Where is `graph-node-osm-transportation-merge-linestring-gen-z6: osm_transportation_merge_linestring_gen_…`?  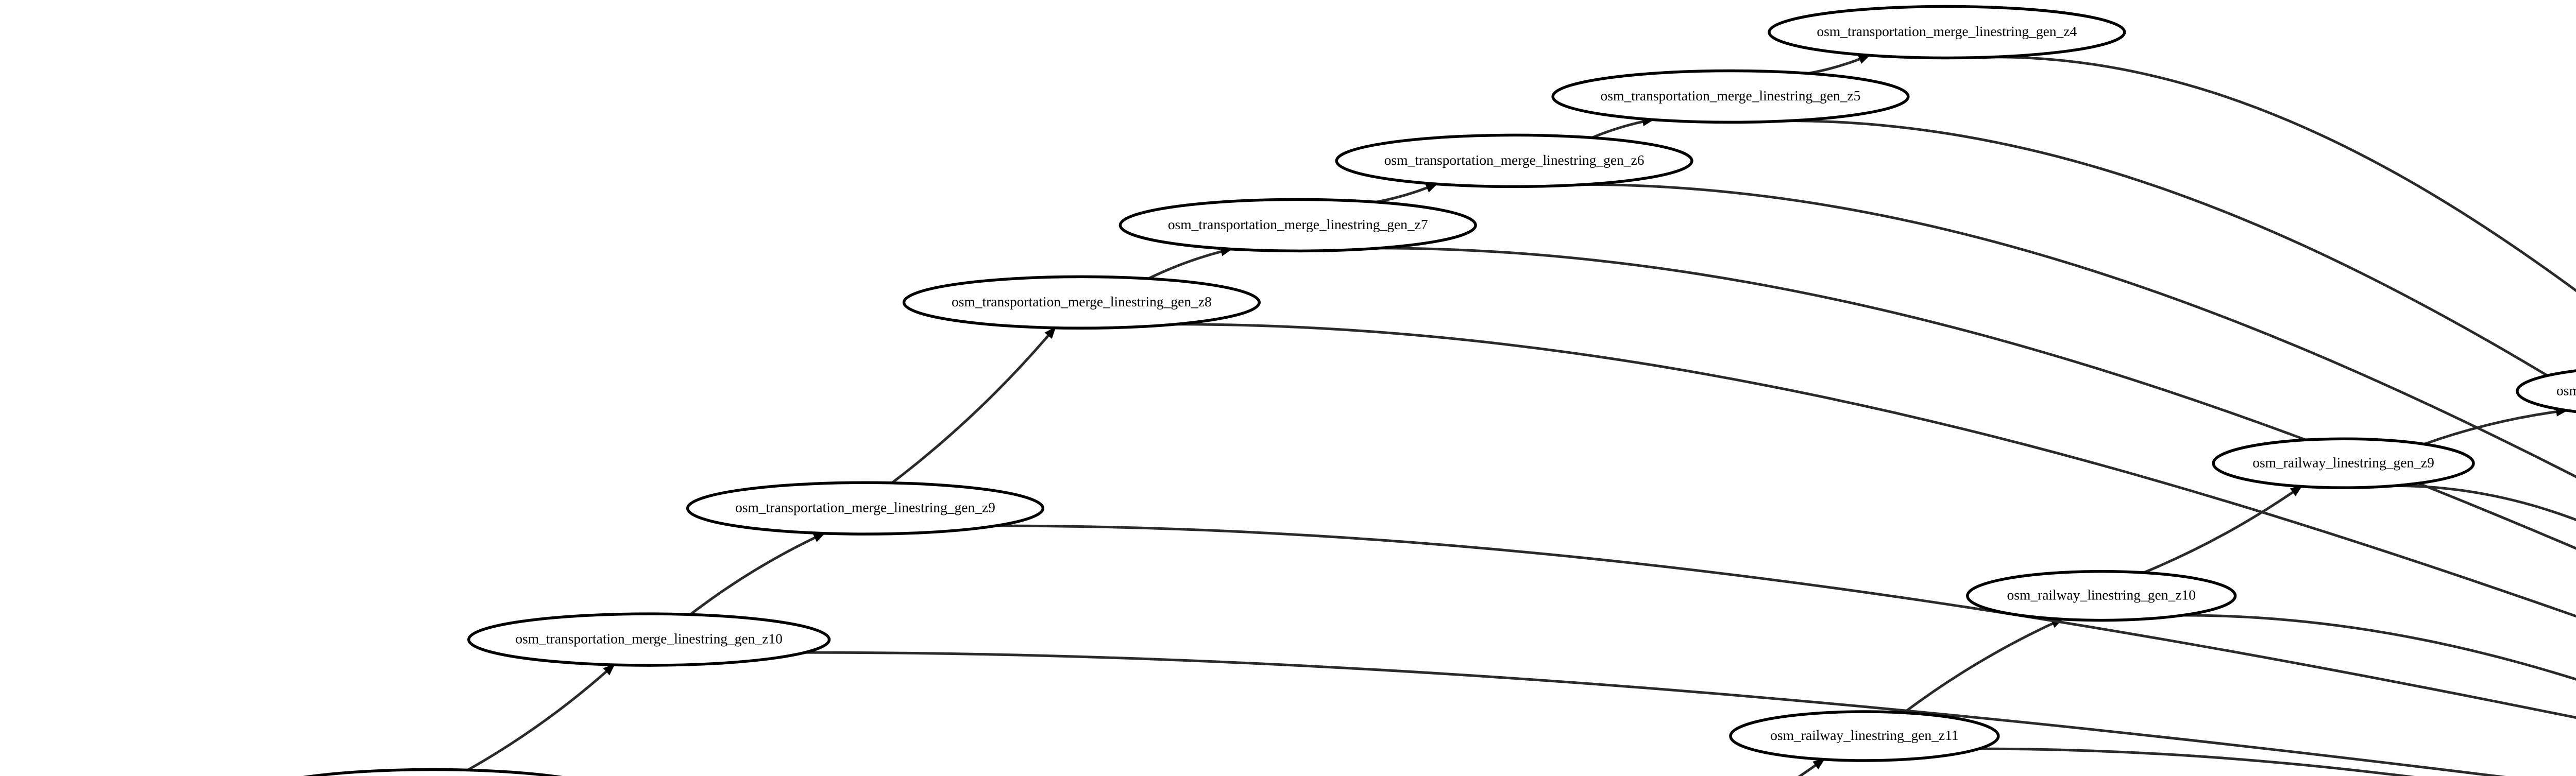 graph-node-osm-transportation-merge-linestring-gen-z6: osm_transportation_merge_linestring_gen_… is located at coordinates (1514, 160).